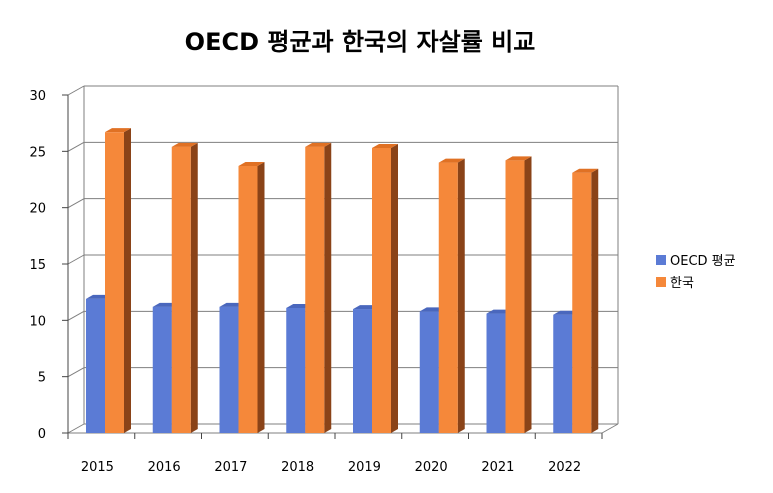  Describe the element at coordinates (37, 265) in the screenshot. I see `y-tick-label: 15` at that location.